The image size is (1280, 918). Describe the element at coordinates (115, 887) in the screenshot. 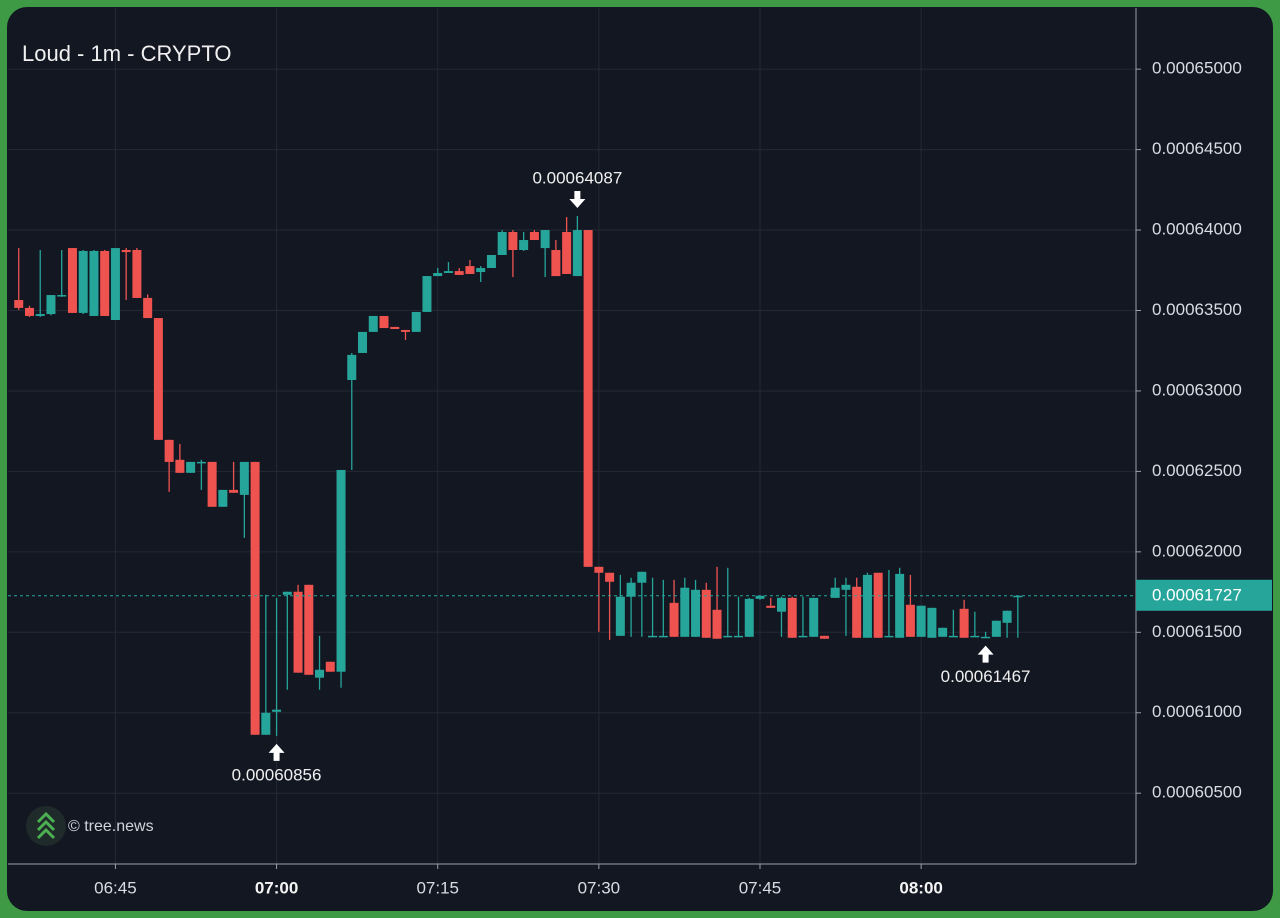

I see `x-tick-label: 06:45` at that location.